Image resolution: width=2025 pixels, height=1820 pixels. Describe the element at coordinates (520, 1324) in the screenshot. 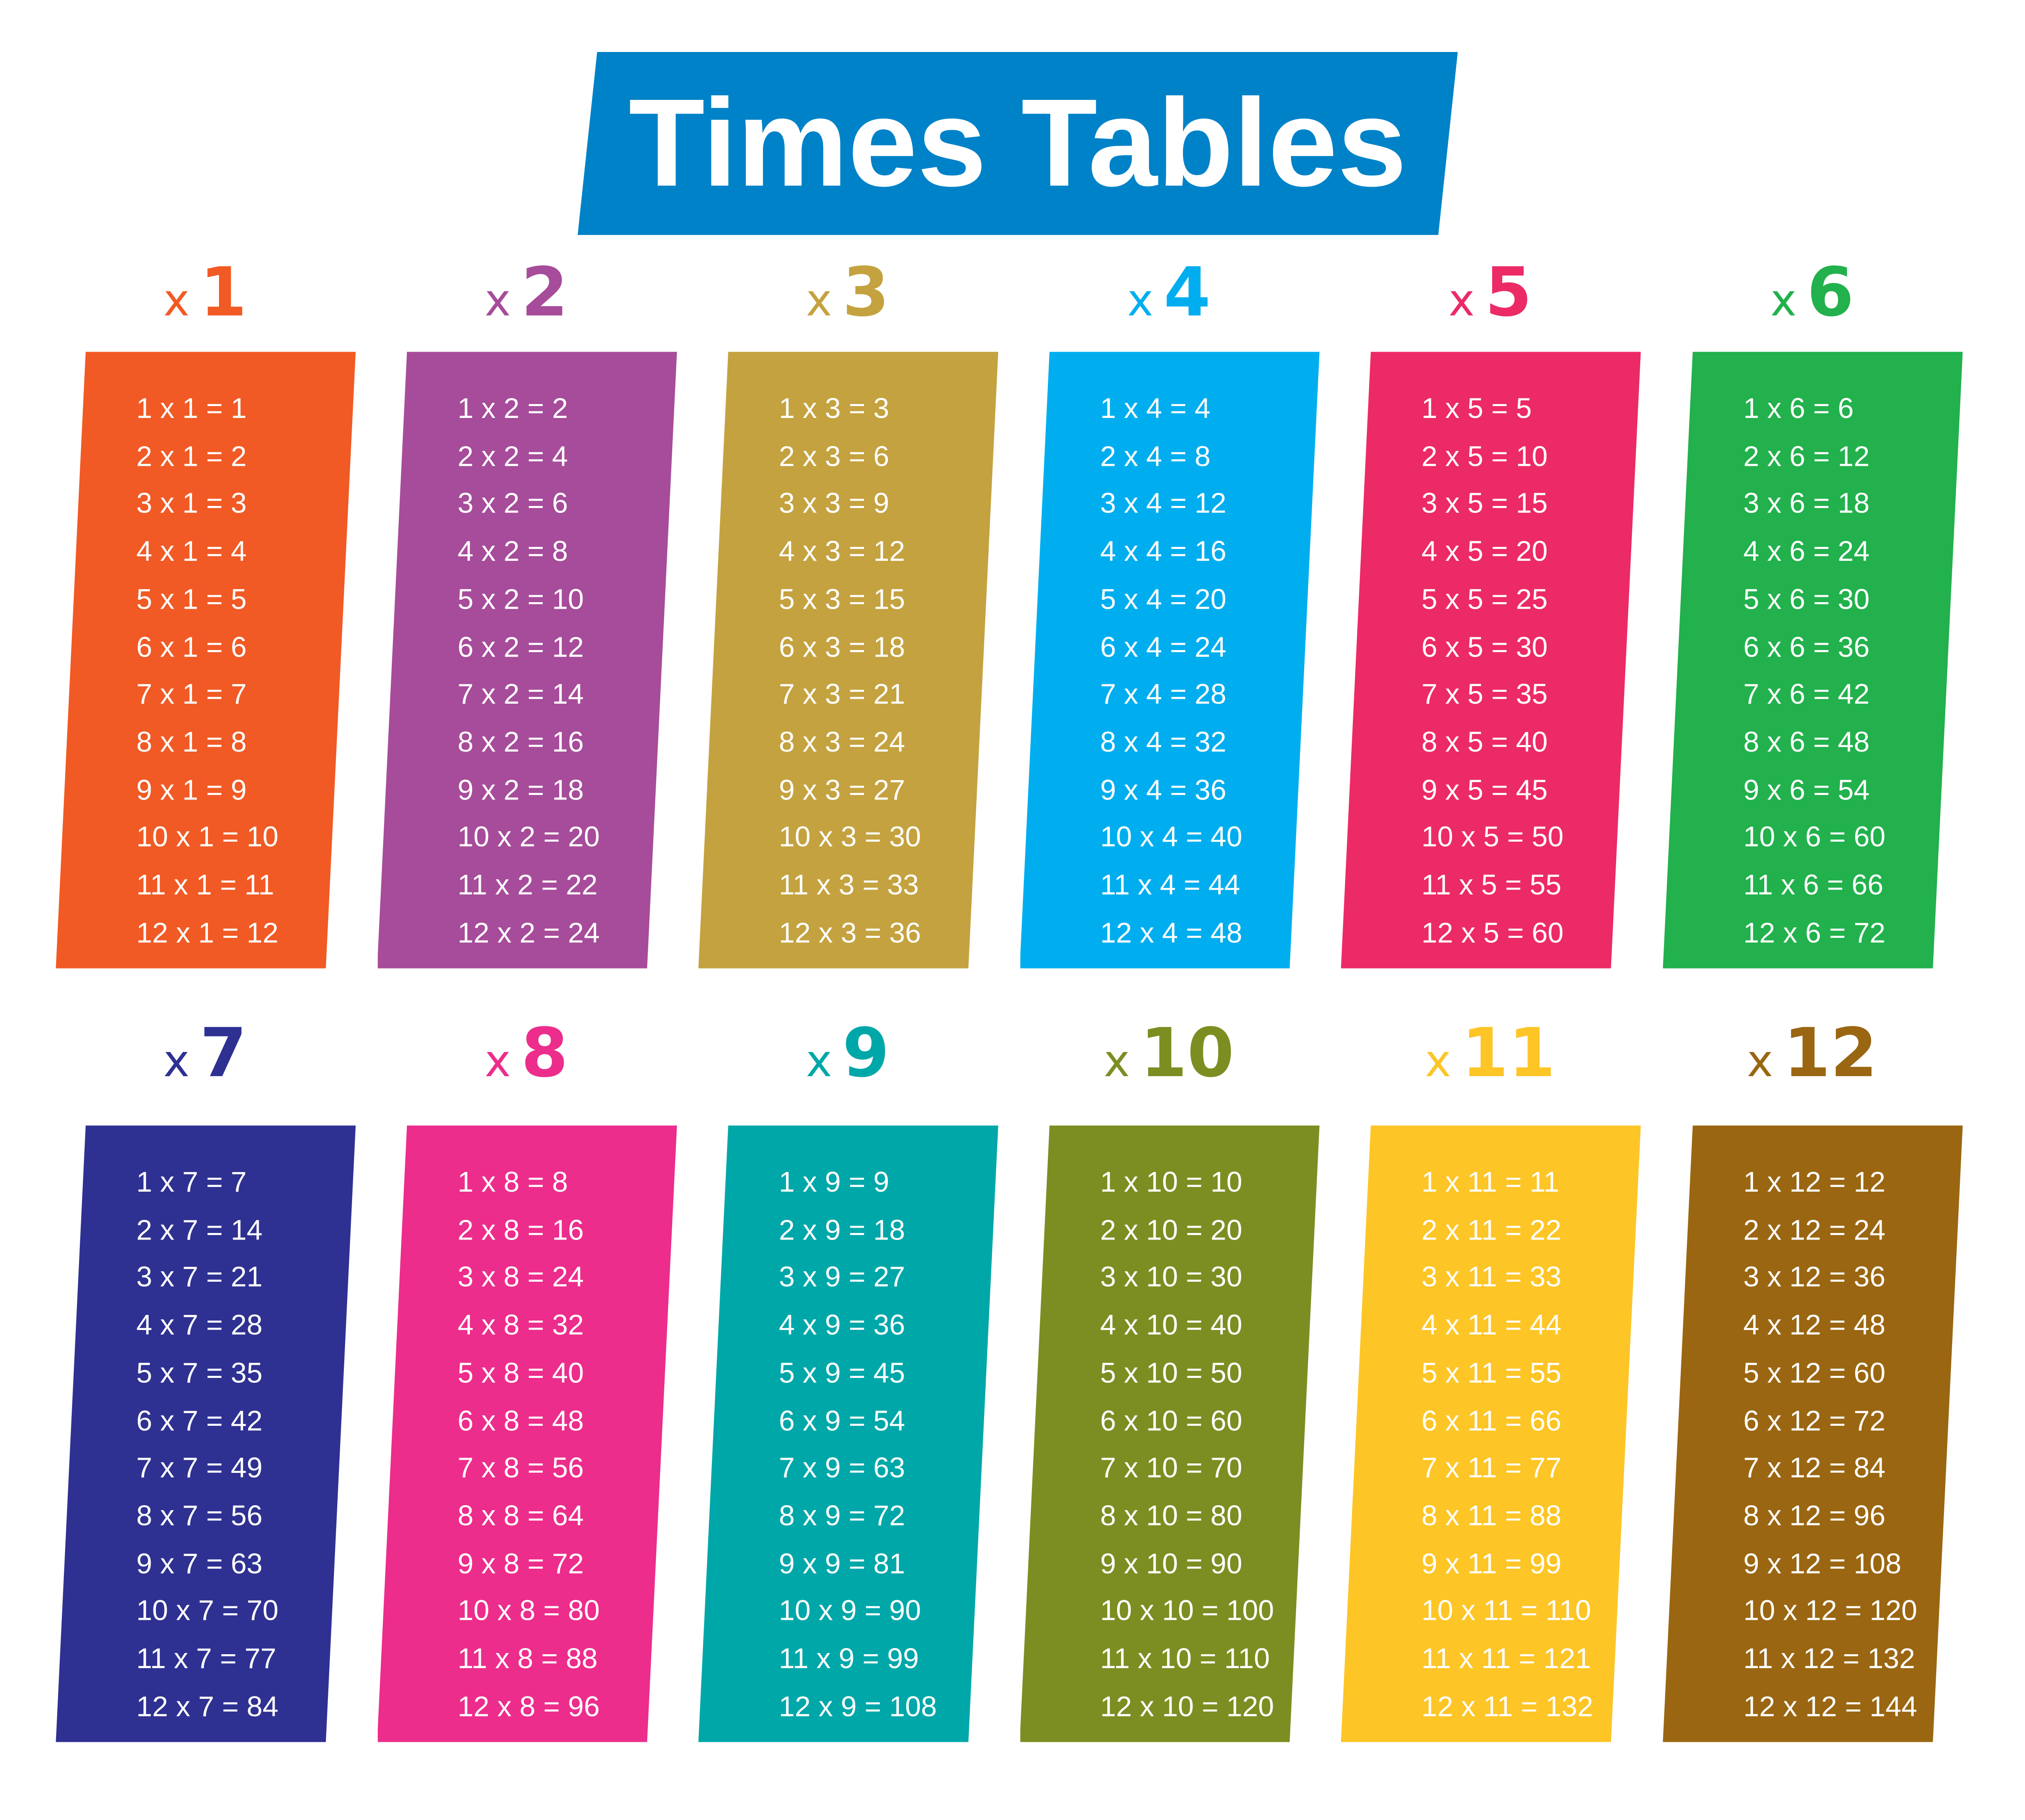

I see `table-row: 4 x 8 = 32` at that location.